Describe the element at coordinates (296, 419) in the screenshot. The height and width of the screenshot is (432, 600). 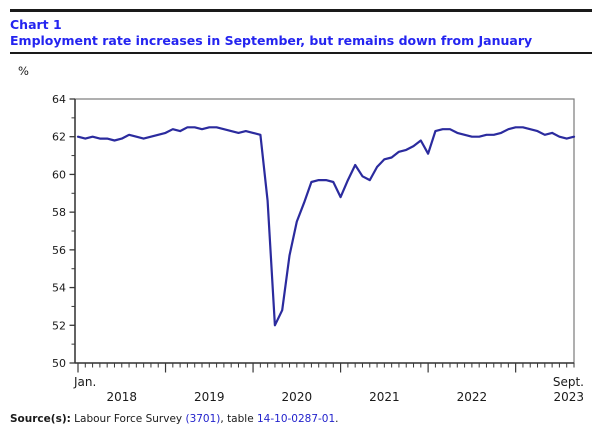
I see `source-table-link: 14-10-0287-01` at that location.